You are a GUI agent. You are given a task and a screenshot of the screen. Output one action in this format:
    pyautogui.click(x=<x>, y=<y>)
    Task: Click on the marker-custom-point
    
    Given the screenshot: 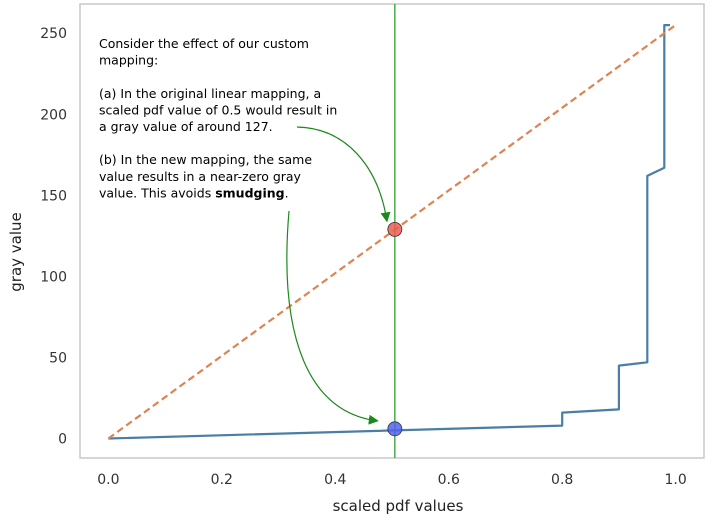 What is the action you would take?
    pyautogui.click(x=395, y=429)
    